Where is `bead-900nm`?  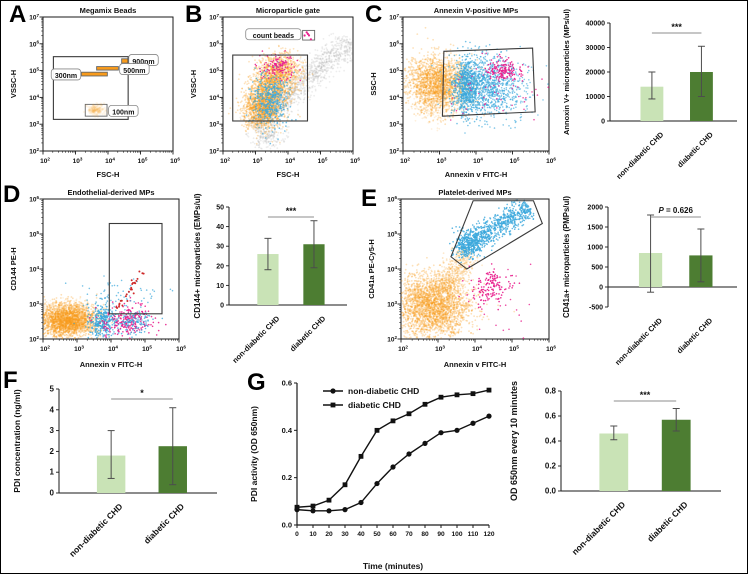 bead-900nm is located at coordinates (125, 61).